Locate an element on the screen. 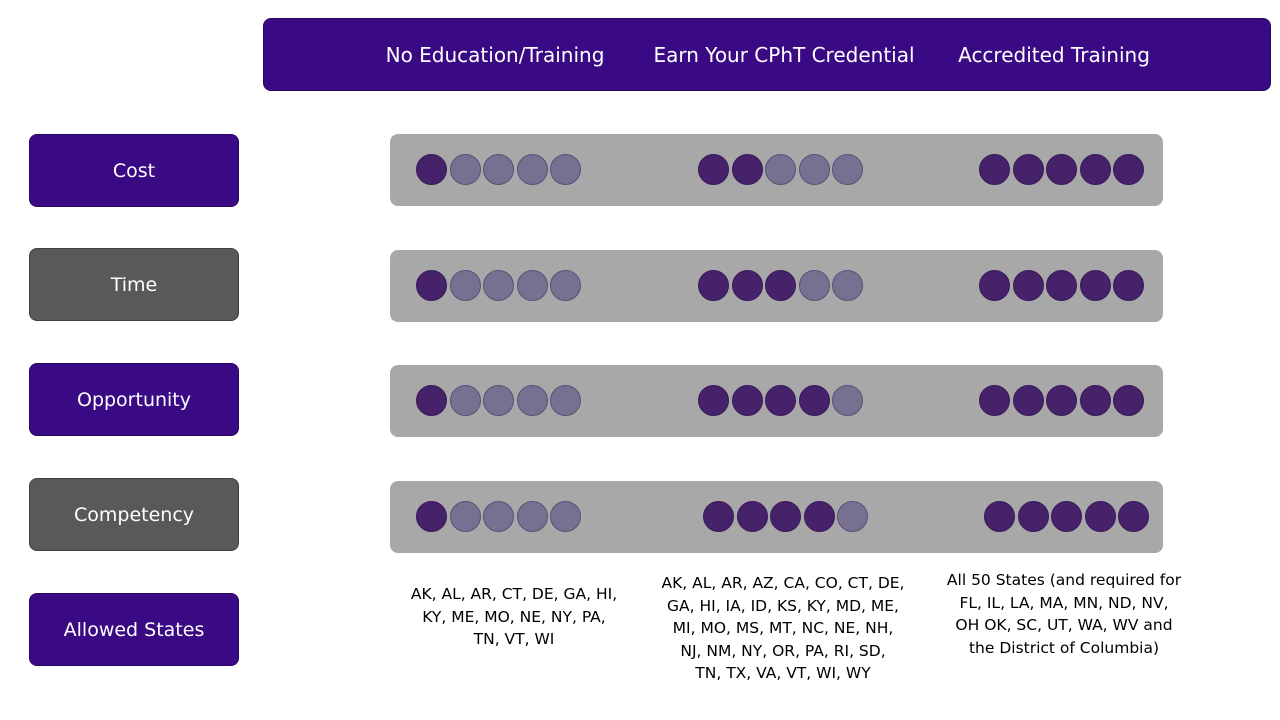 The image size is (1280, 720). rating-dots-time-no-education is located at coordinates (500, 285).